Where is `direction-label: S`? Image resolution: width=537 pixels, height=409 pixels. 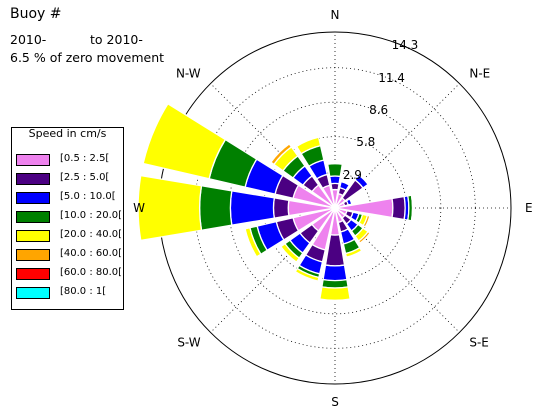 direction-label: S is located at coordinates (335, 402).